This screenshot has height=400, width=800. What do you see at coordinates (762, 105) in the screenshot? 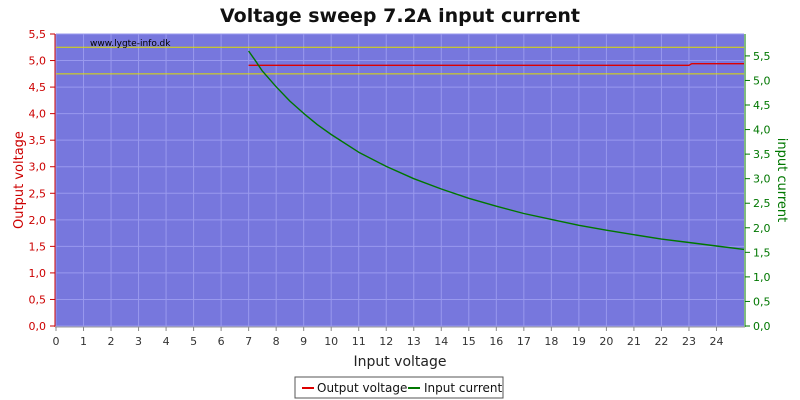
I see `right-tick-label: 4,5` at bounding box center [762, 105].